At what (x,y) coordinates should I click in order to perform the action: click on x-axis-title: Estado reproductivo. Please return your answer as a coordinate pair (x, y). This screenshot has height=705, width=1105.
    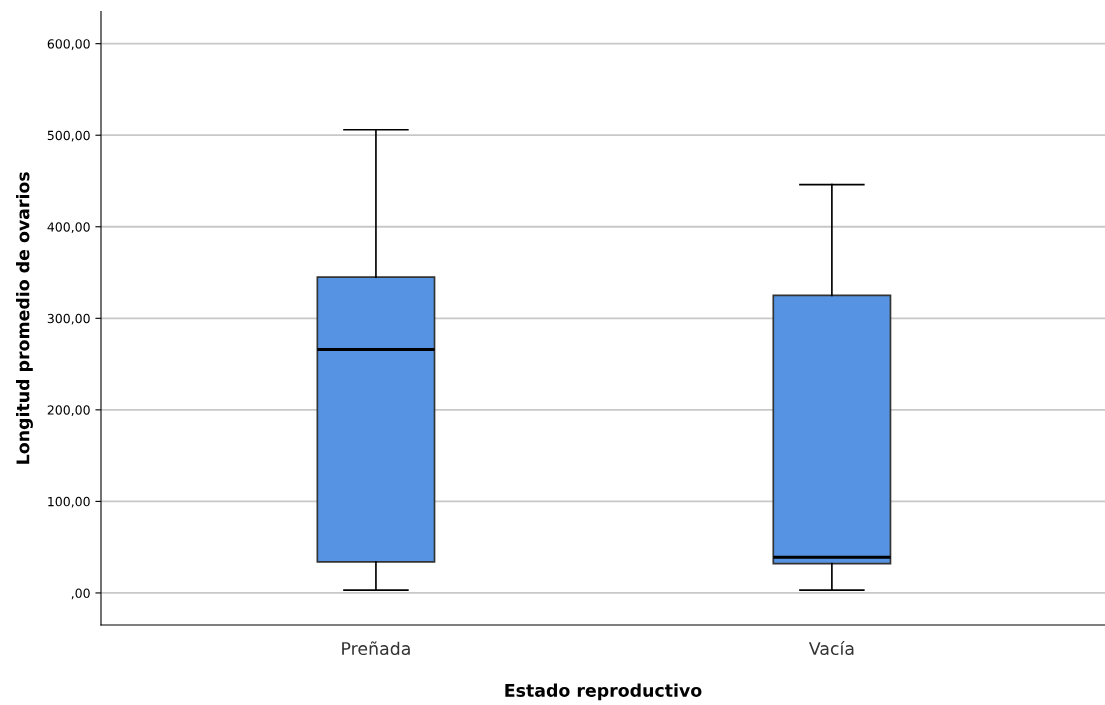
    Looking at the image, I should click on (603, 692).